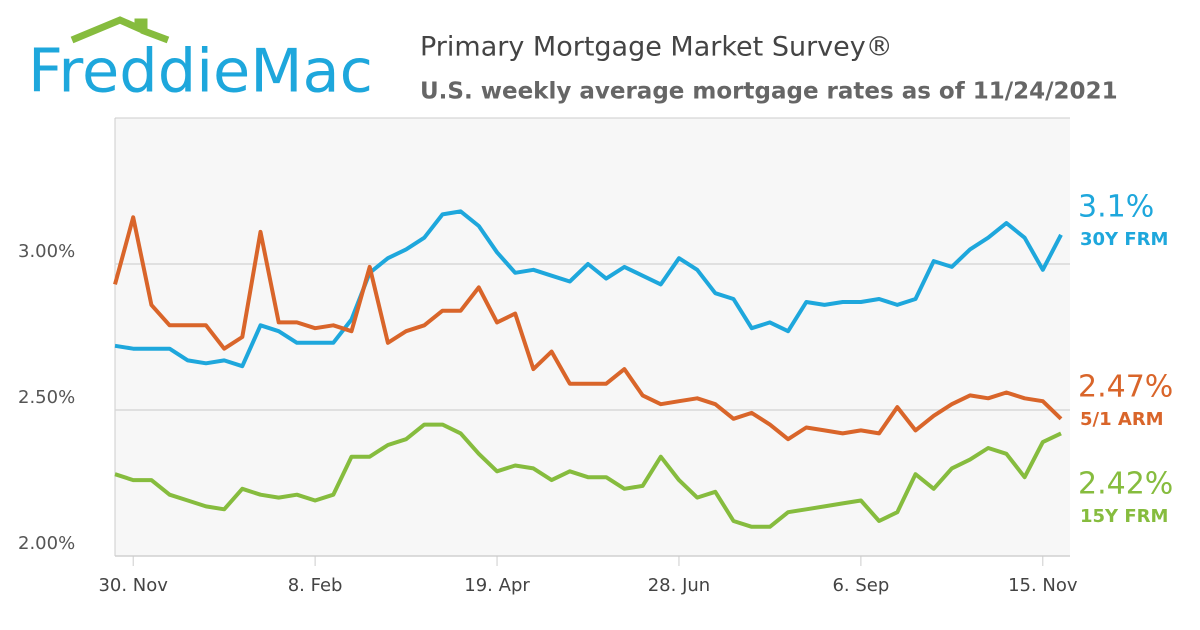 Image resolution: width=1200 pixels, height=630 pixels. I want to click on legend-label: 30Y FRM, so click(1124, 239).